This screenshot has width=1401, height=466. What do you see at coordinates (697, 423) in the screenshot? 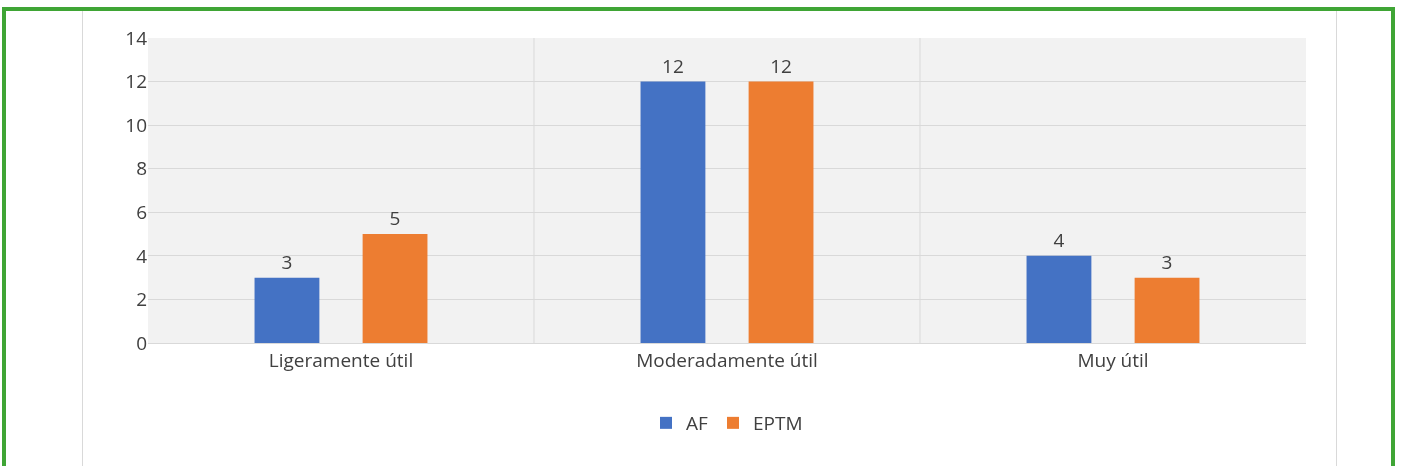
I see `legend-label: AF` at bounding box center [697, 423].